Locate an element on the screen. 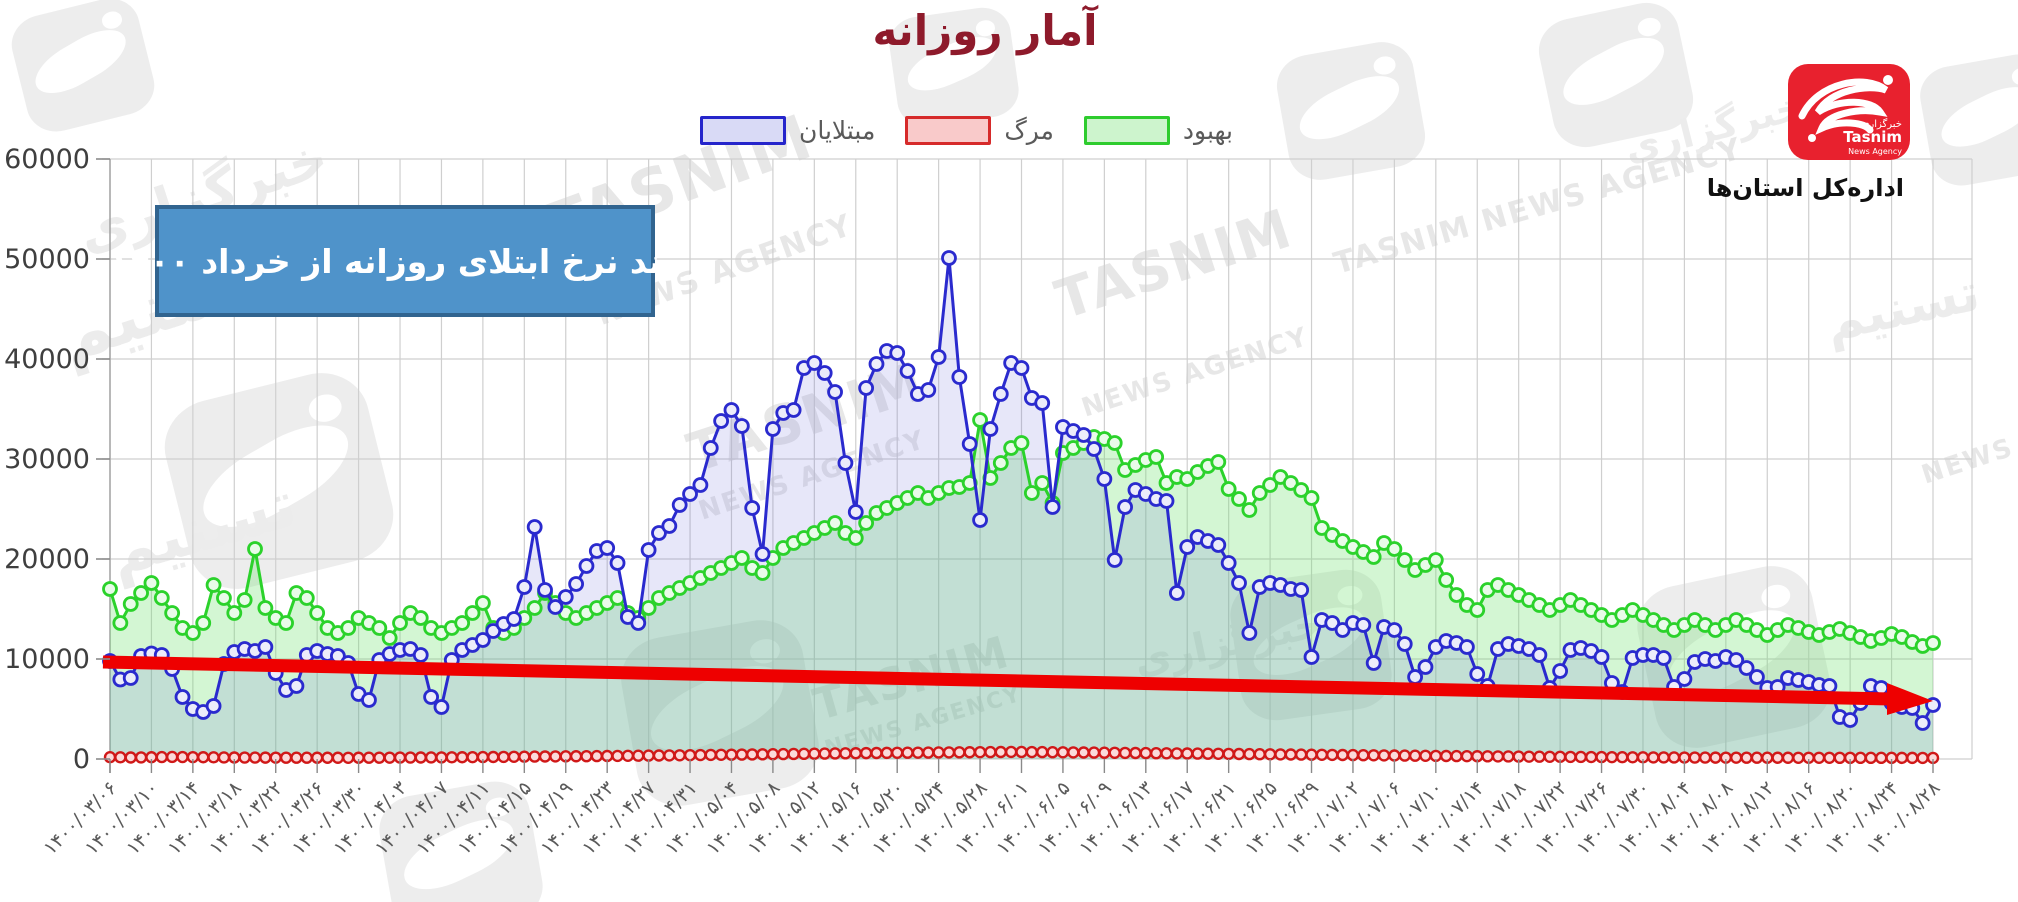 The width and height of the screenshot is (2018, 902). legend-label-infected: مبتلایان is located at coordinates (837, 130).